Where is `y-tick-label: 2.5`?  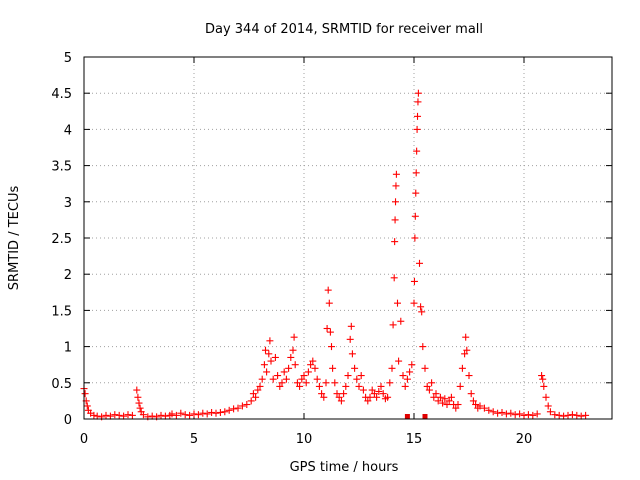 y-tick-label: 2.5 is located at coordinates (61, 239).